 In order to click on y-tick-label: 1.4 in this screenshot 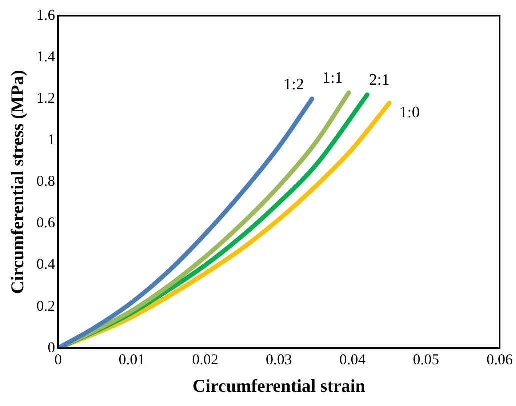, I will do `click(46, 57)`.